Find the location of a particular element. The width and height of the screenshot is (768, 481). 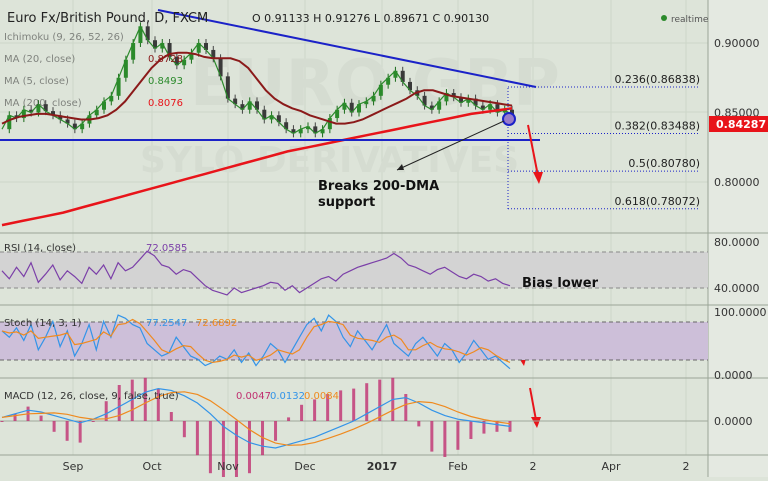

realtime-dot is located at coordinates (664, 18).